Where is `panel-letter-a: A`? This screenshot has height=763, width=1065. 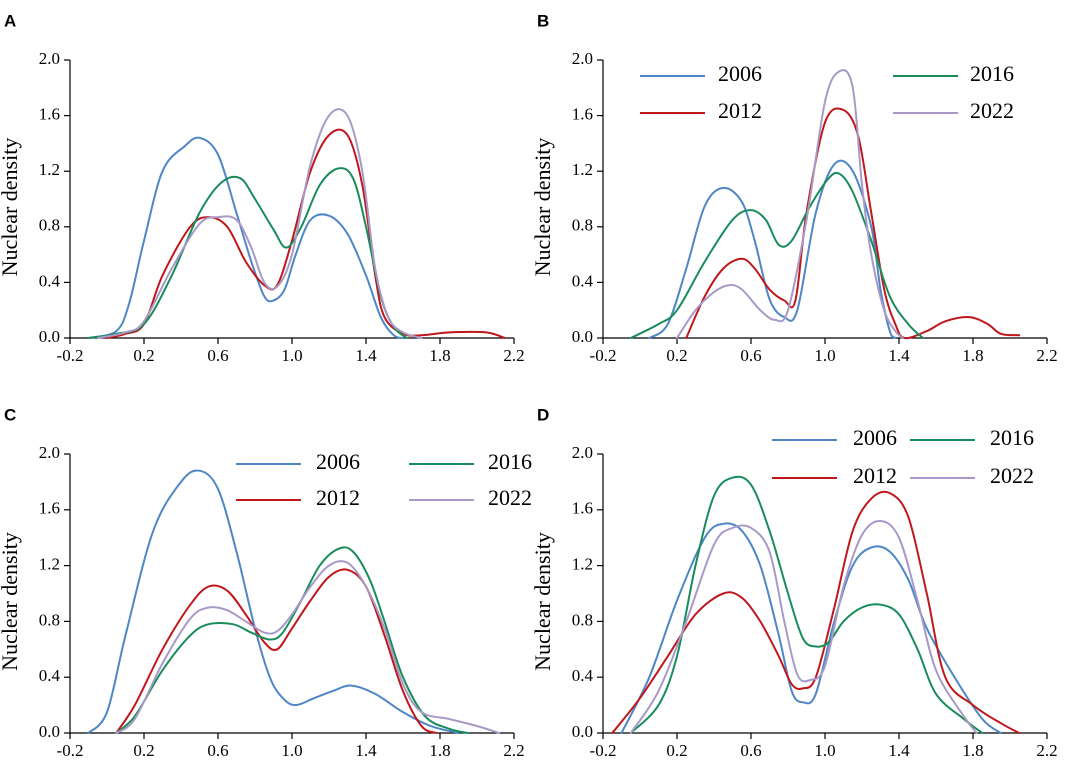 panel-letter-a: A is located at coordinates (10, 20).